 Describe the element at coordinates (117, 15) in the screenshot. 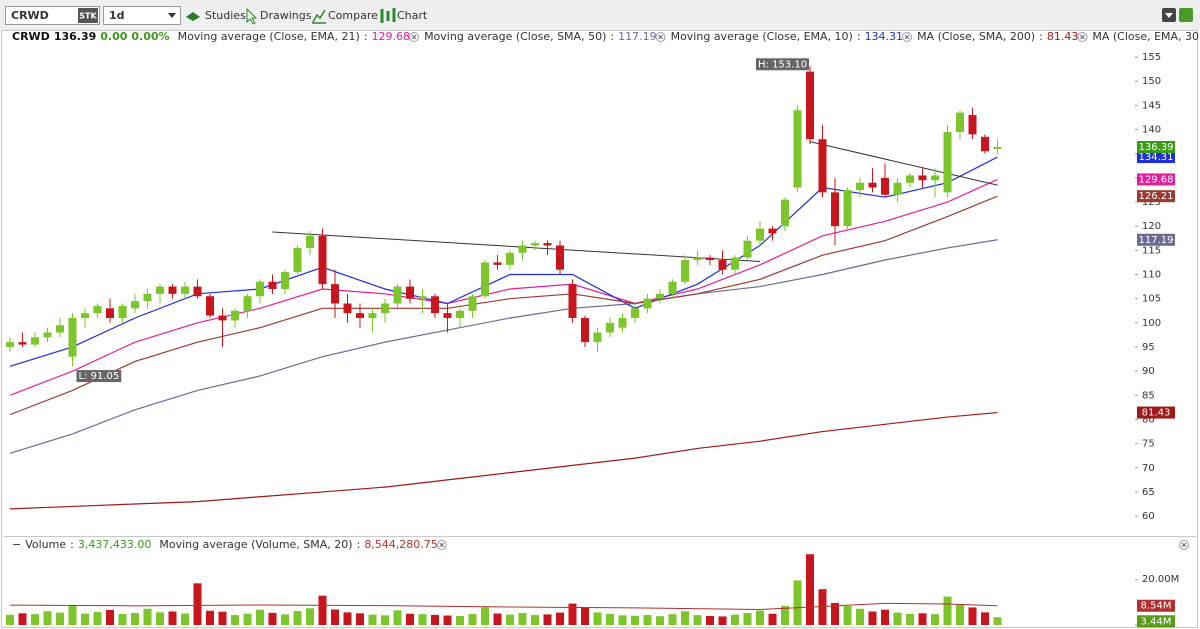

I see `interval-text: 1d` at that location.